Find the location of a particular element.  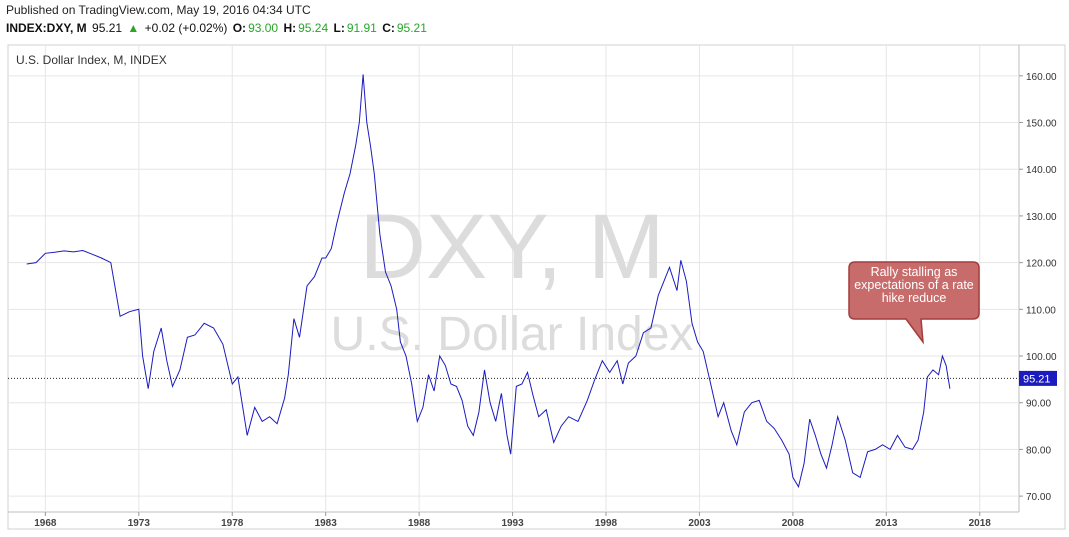

x-tick-label: 1998 is located at coordinates (606, 523).